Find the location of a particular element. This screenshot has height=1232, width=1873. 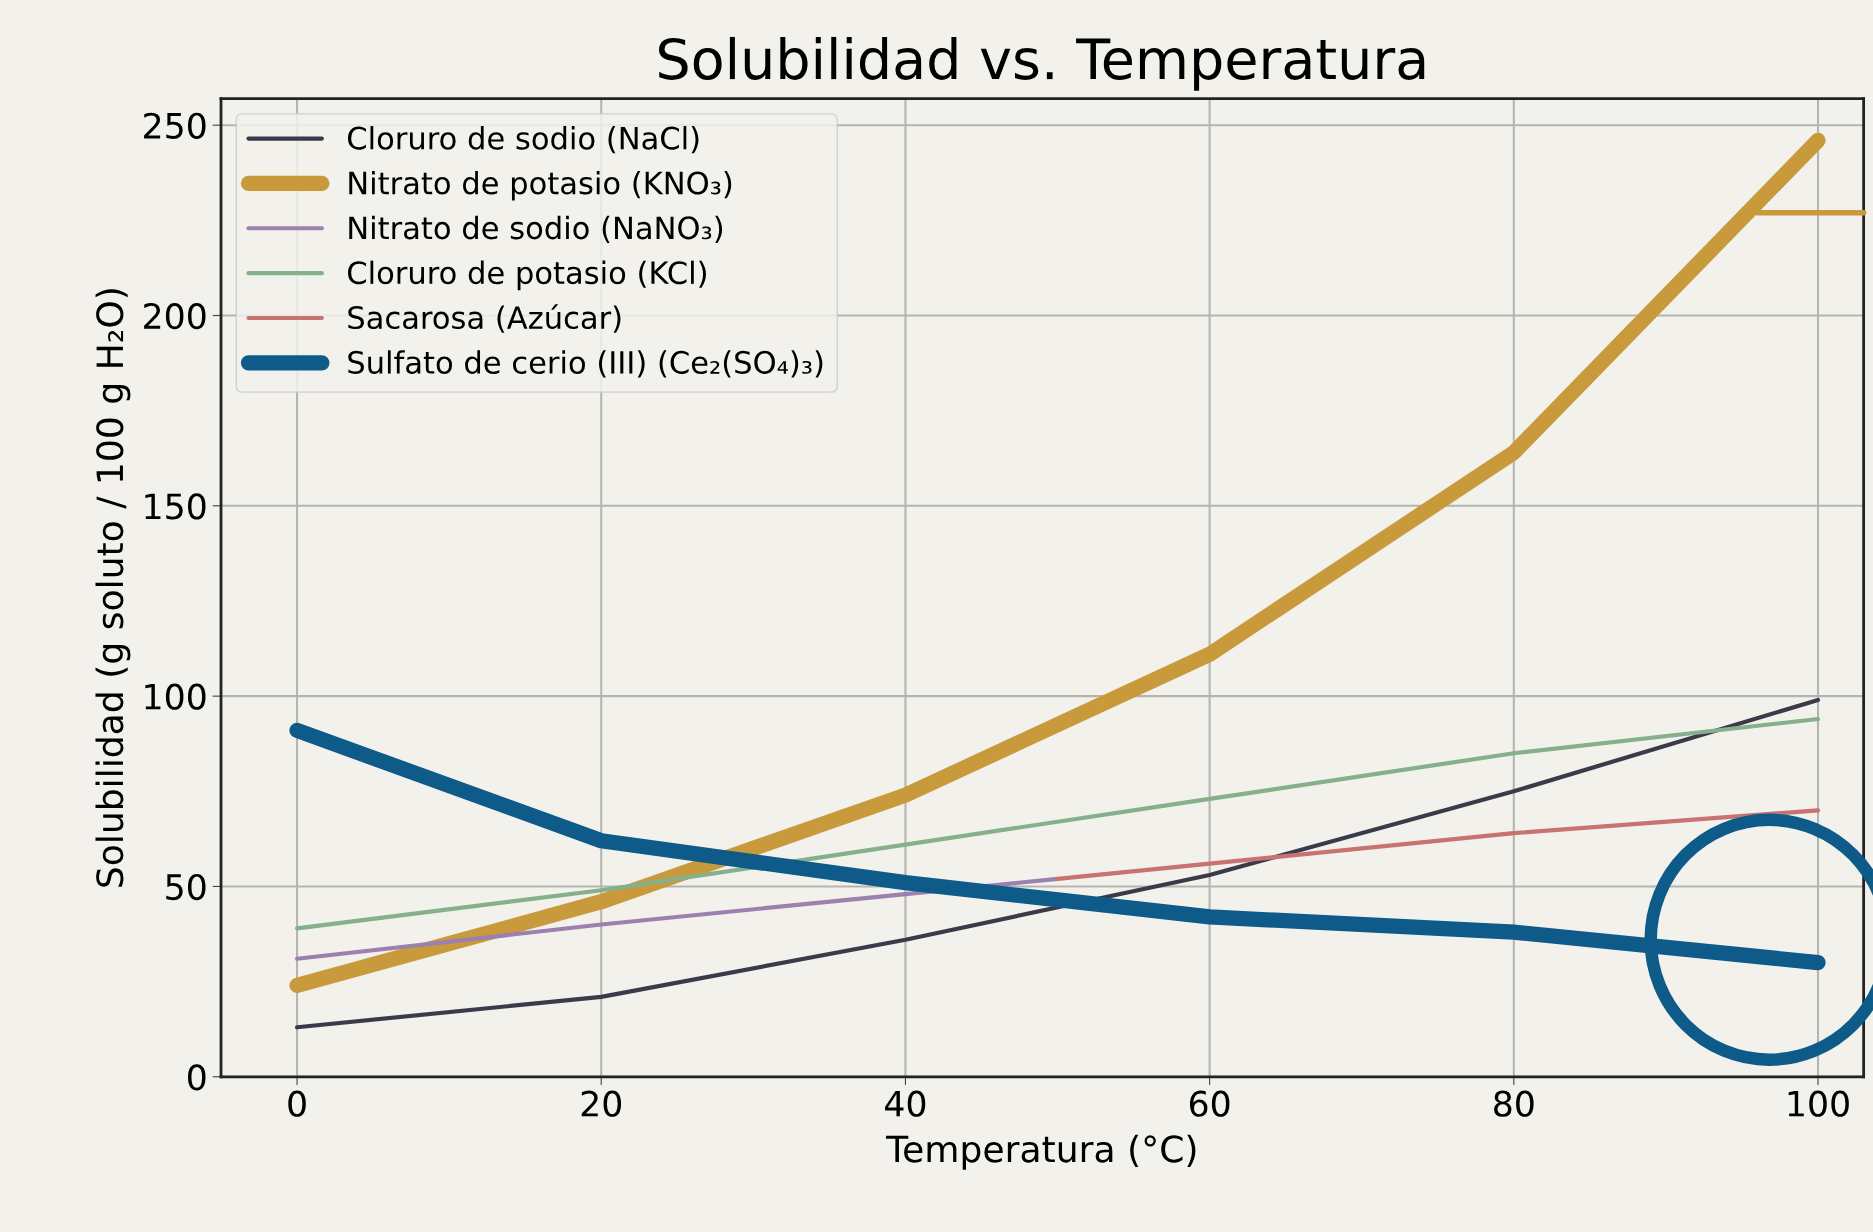

legend-label: Sulfato de cerio (III) (Ce₂(SO₄)₃) is located at coordinates (585, 364).